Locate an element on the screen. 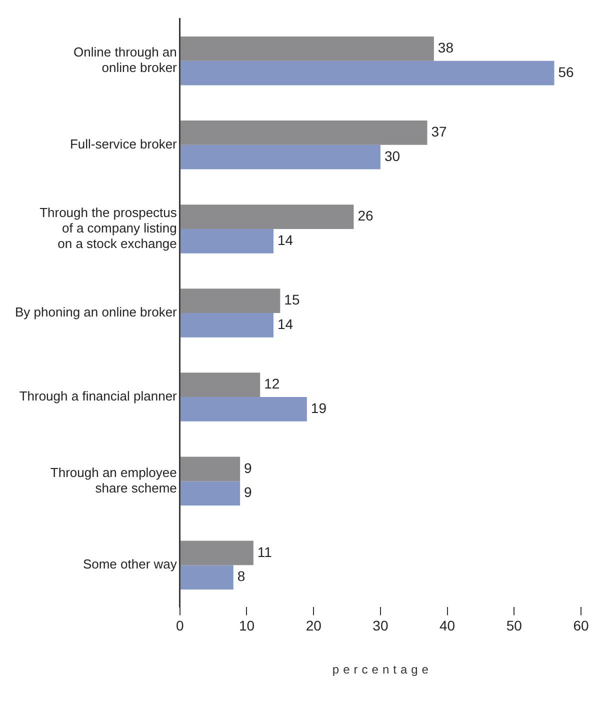 Image resolution: width=601 pixels, height=706 pixels. data-label: 38 is located at coordinates (446, 48).